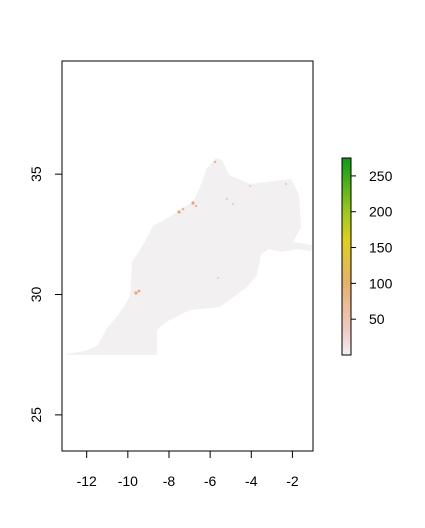 The height and width of the screenshot is (528, 425). What do you see at coordinates (87, 481) in the screenshot?
I see `x-tick-label: -12` at bounding box center [87, 481].